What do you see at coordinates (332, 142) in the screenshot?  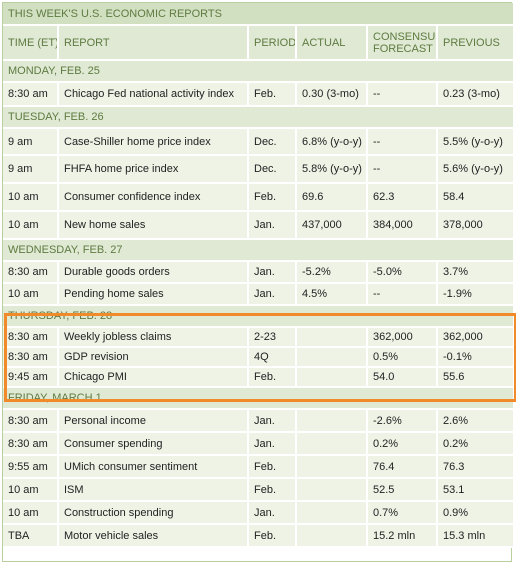 I see `cell-actual: 6.8% (y-o-y)` at bounding box center [332, 142].